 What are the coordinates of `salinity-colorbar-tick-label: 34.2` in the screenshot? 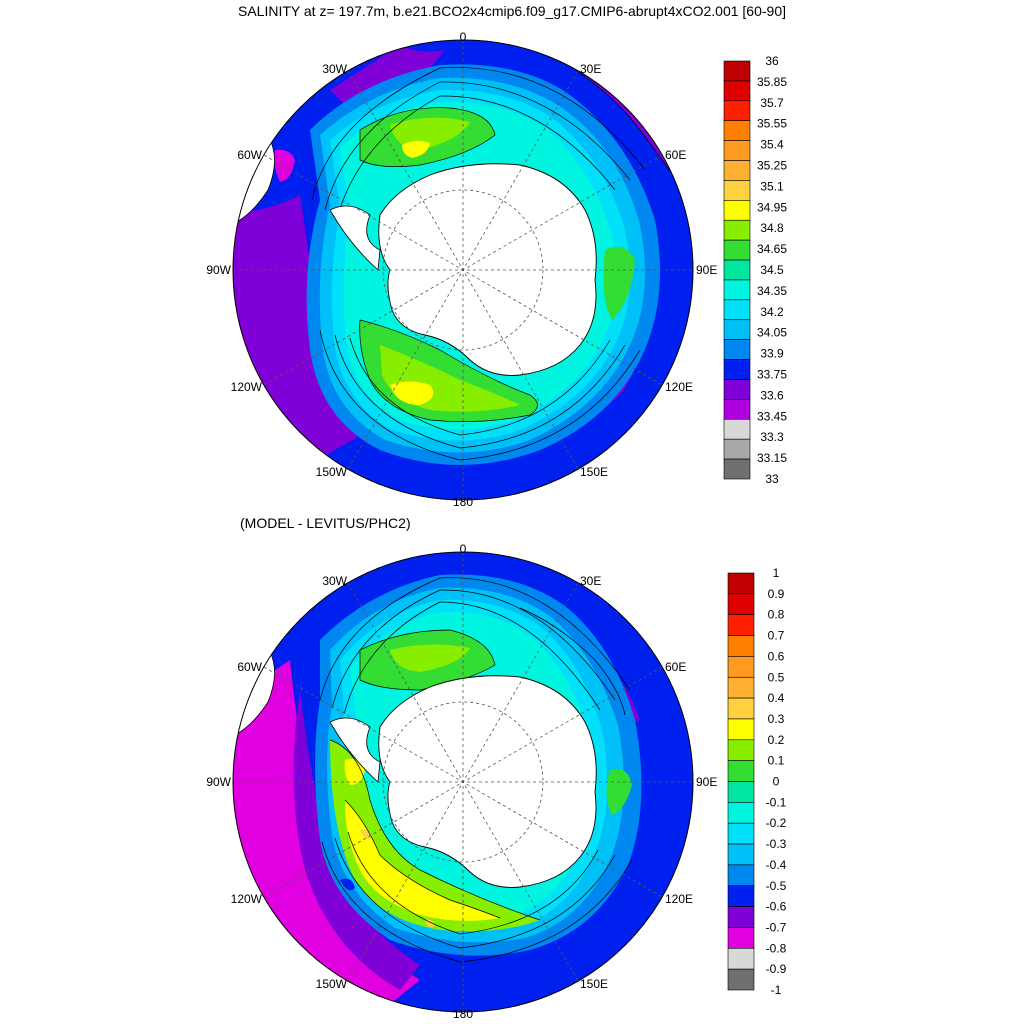 It's located at (772, 312).